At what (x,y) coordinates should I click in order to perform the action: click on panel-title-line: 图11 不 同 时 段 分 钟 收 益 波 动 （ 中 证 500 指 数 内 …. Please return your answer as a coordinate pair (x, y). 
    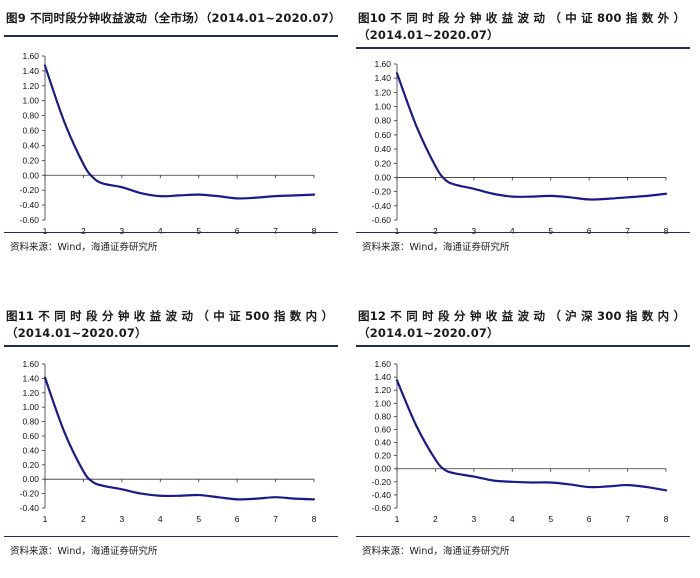
    Looking at the image, I should click on (170, 316).